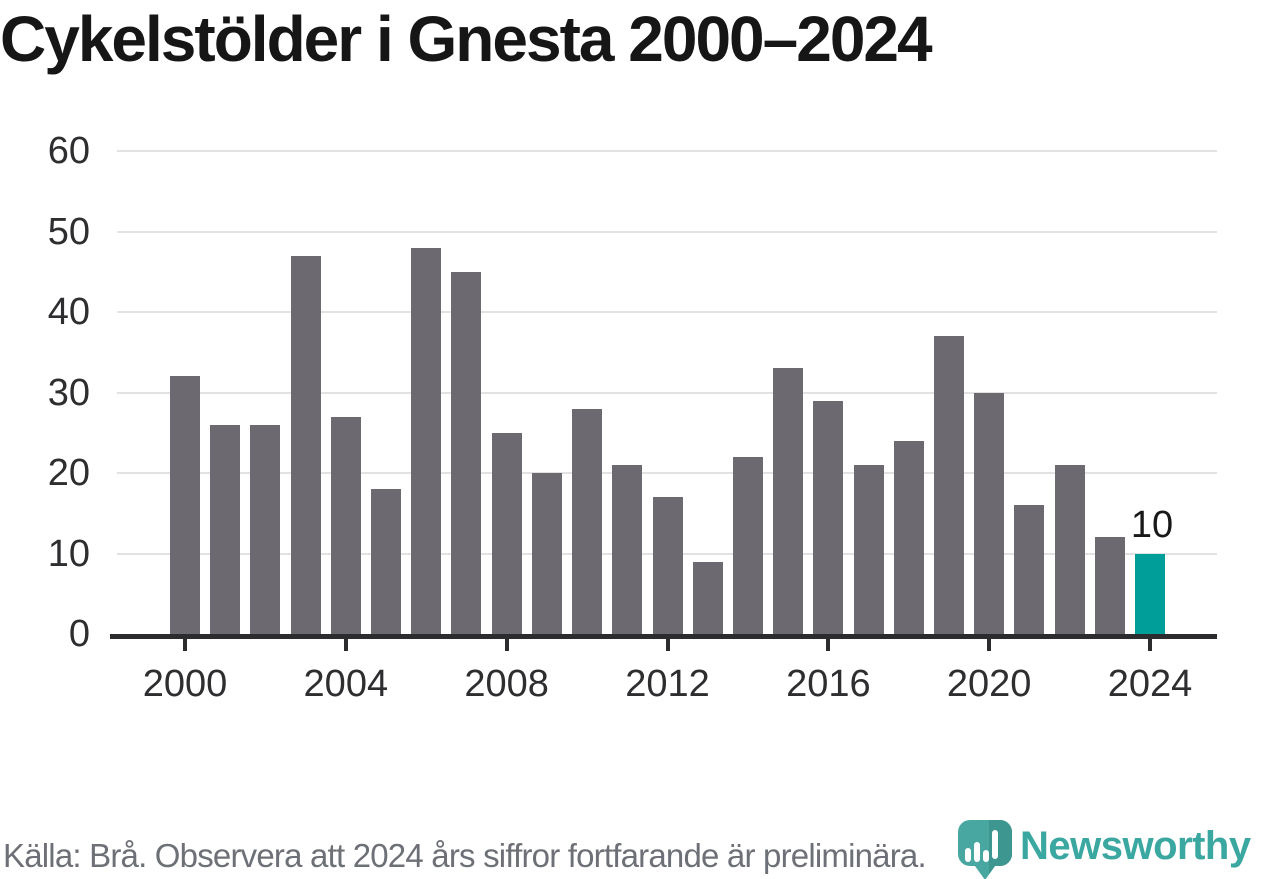 This screenshot has width=1262, height=879. I want to click on bar-2003, so click(305, 444).